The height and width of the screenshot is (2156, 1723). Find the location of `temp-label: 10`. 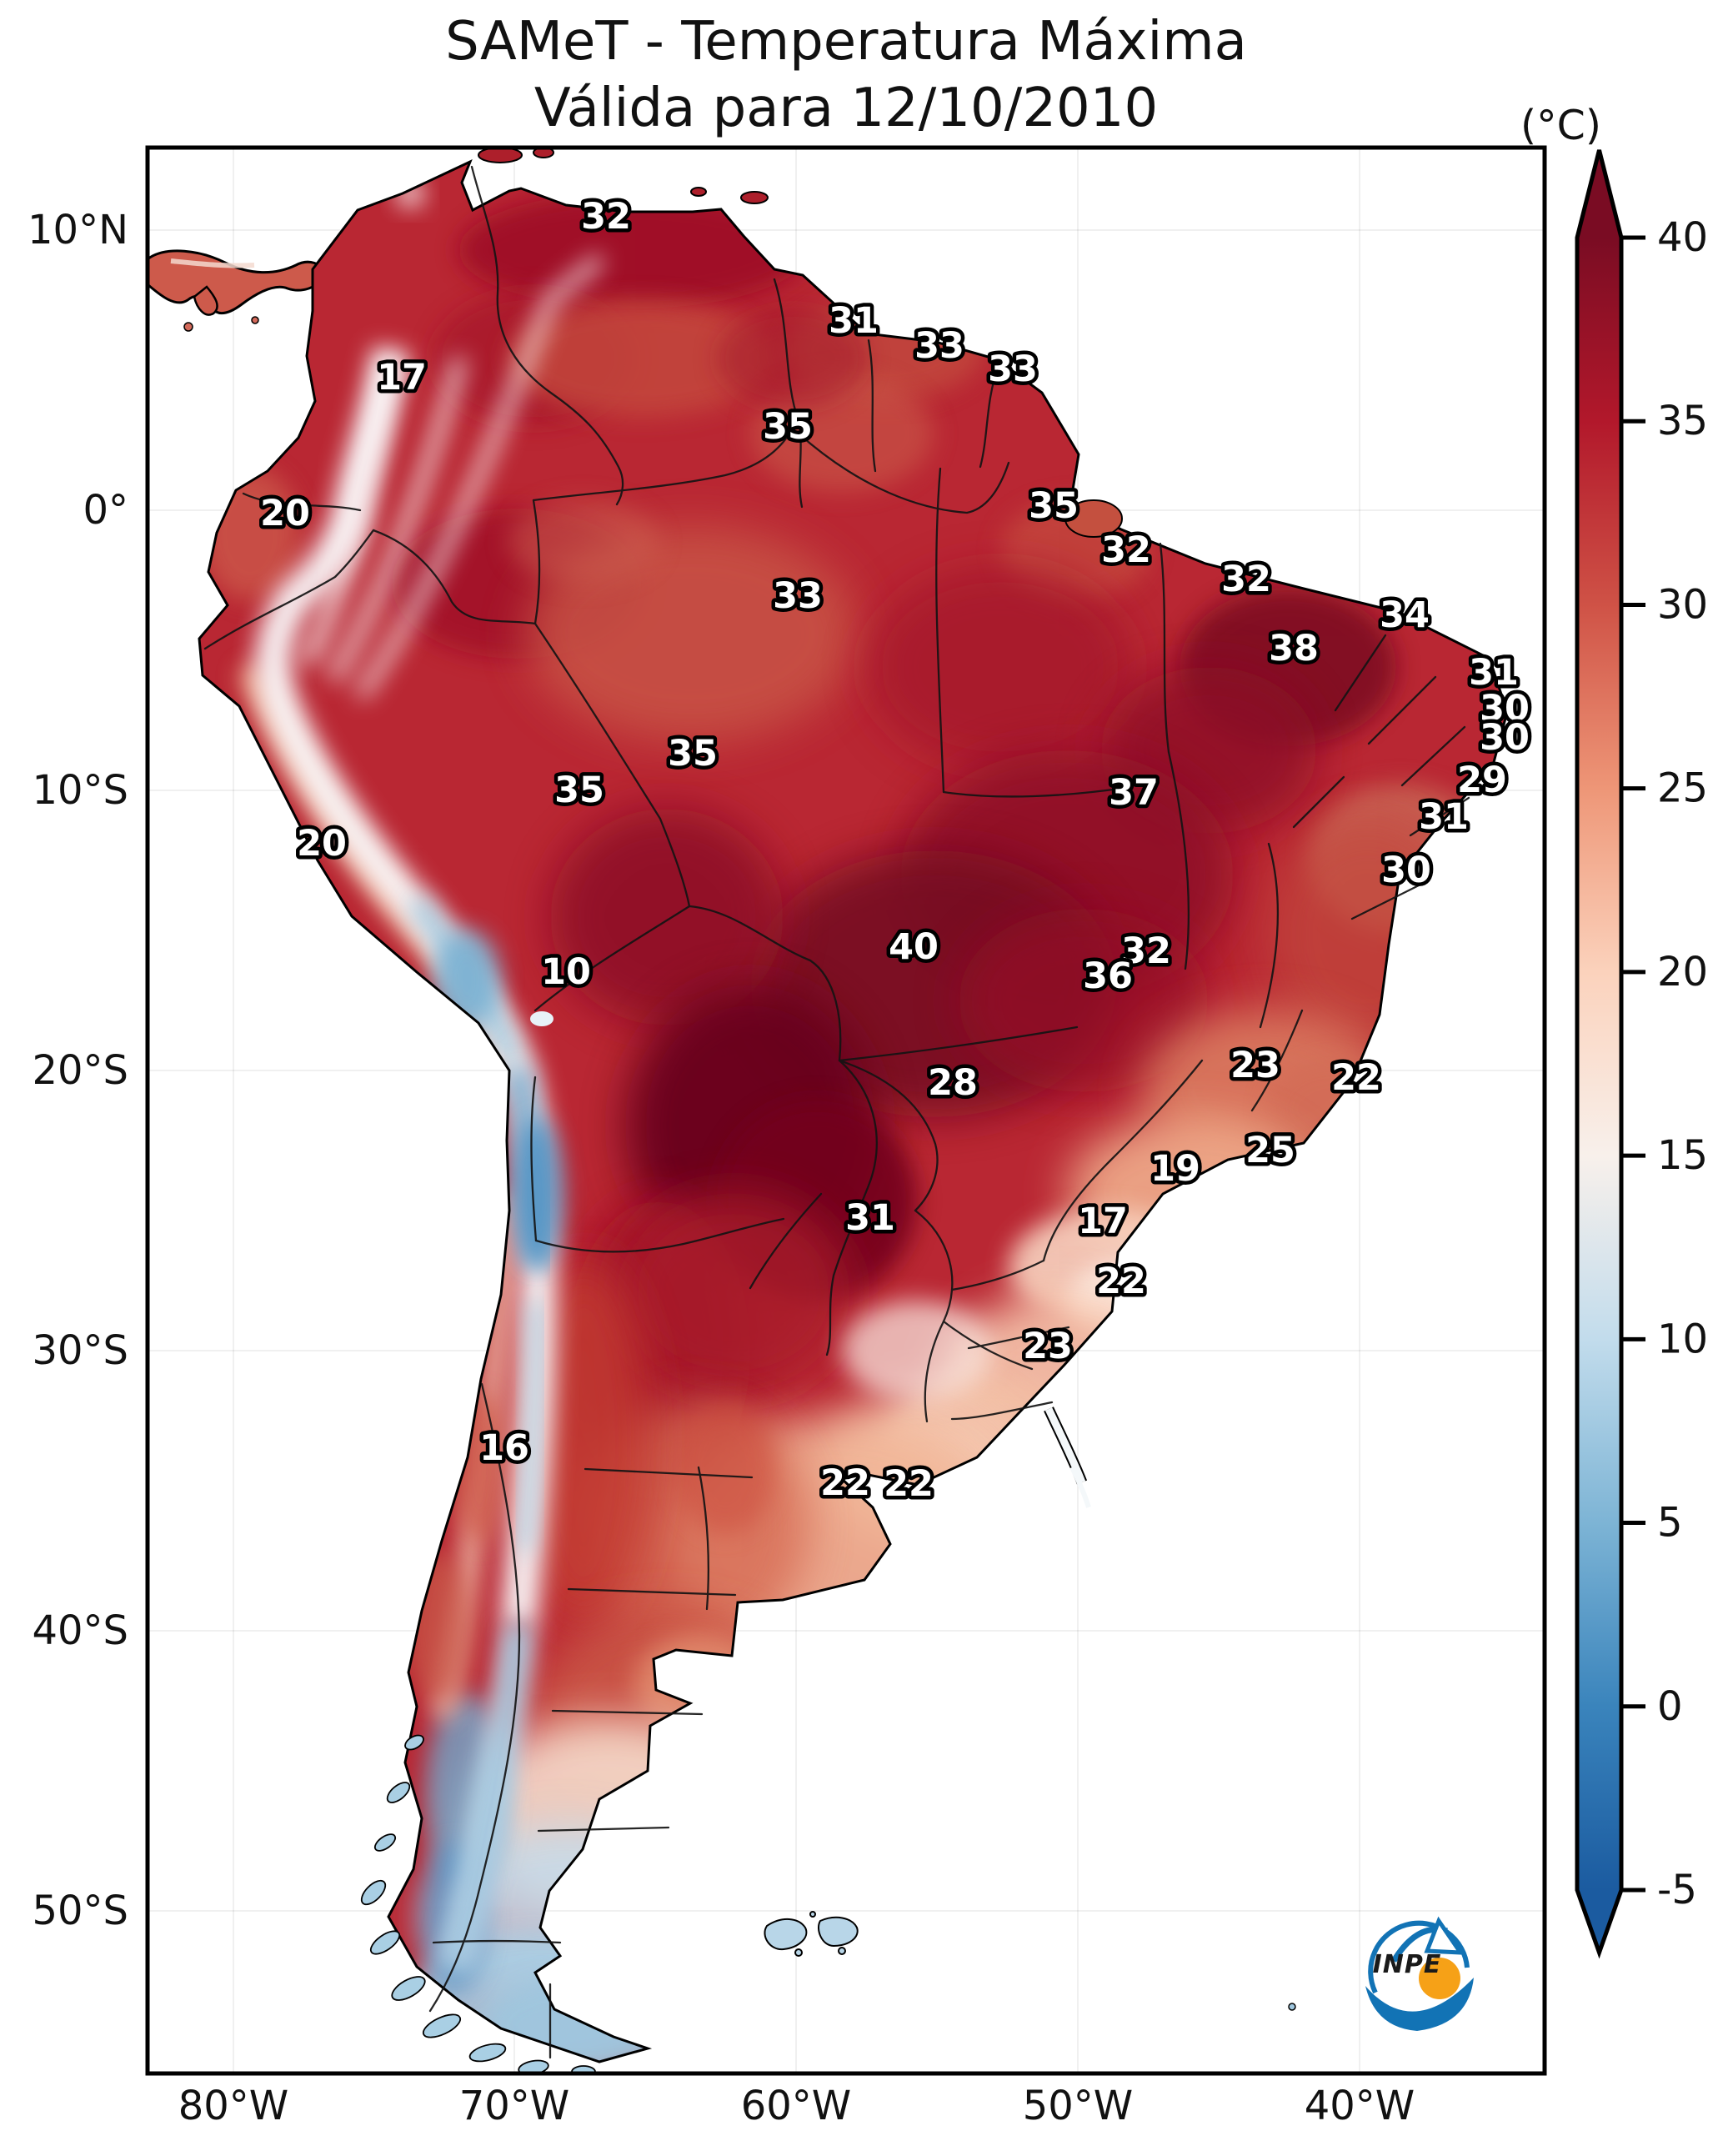

temp-label: 10 is located at coordinates (566, 972).